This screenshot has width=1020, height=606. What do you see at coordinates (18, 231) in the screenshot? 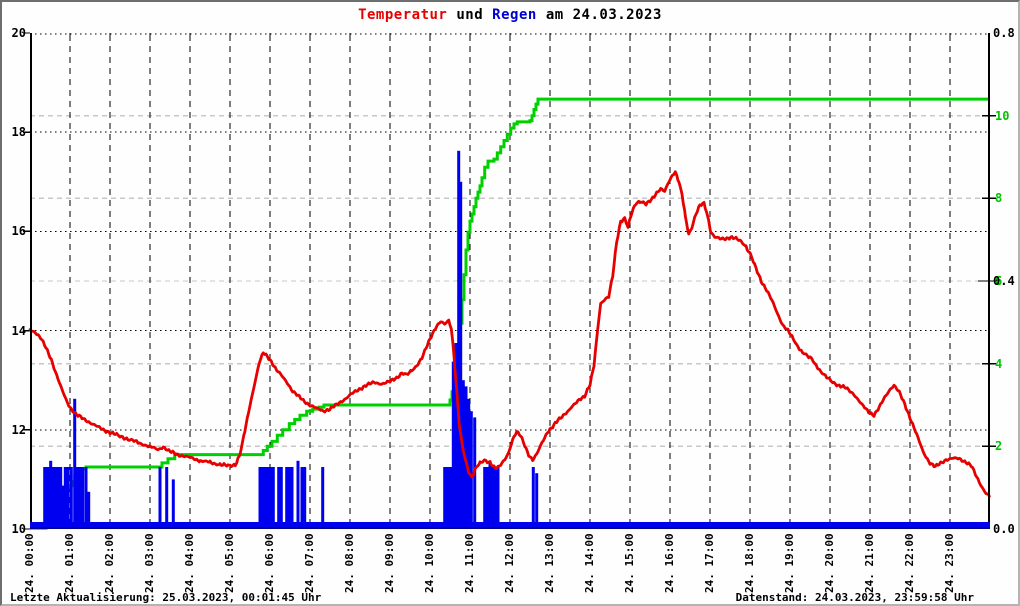
I see `y-axis-left-label: 16` at bounding box center [18, 231].